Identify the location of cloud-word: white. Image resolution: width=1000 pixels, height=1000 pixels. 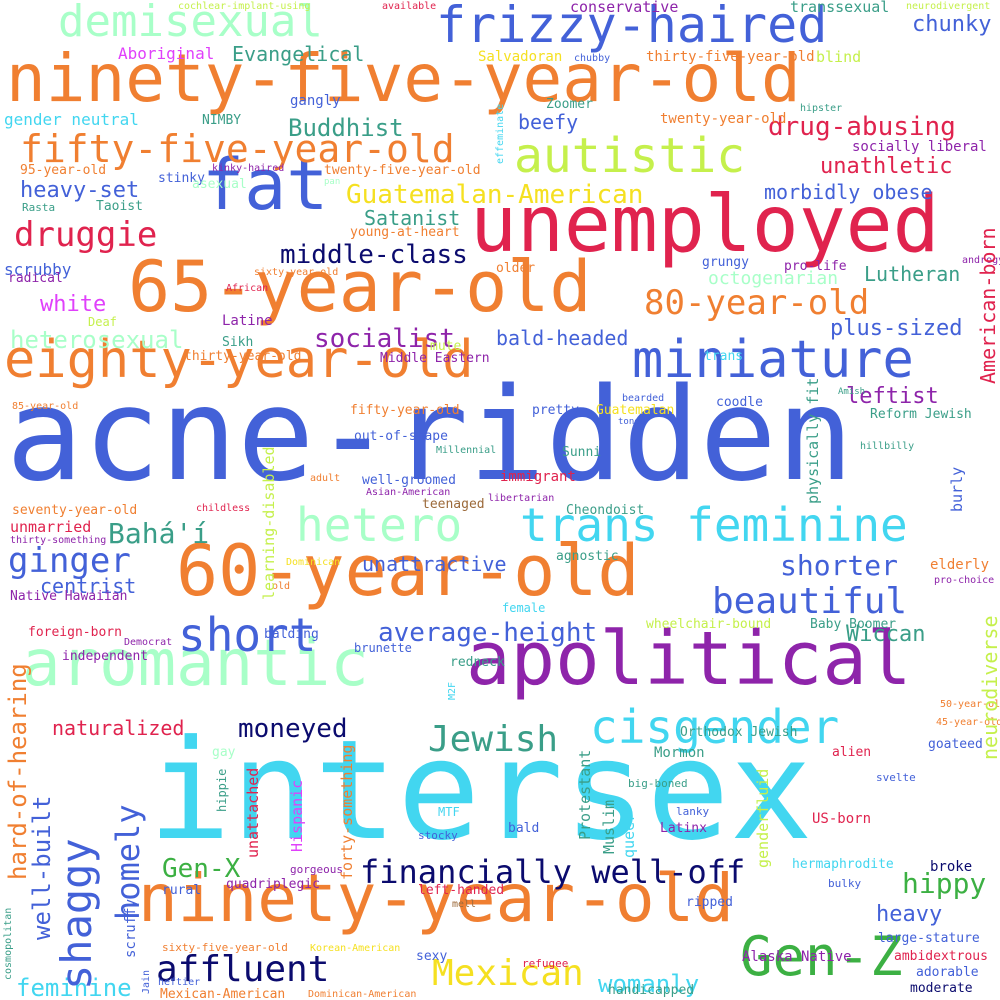
(73, 304).